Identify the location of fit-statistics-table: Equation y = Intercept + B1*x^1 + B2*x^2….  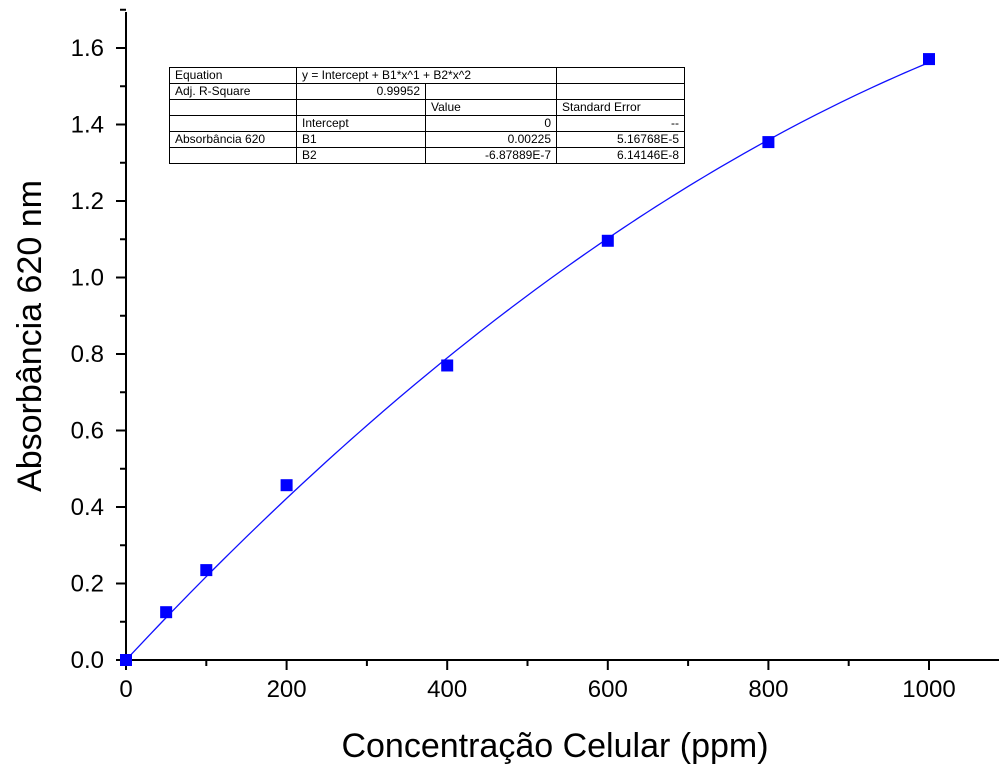
(427, 115).